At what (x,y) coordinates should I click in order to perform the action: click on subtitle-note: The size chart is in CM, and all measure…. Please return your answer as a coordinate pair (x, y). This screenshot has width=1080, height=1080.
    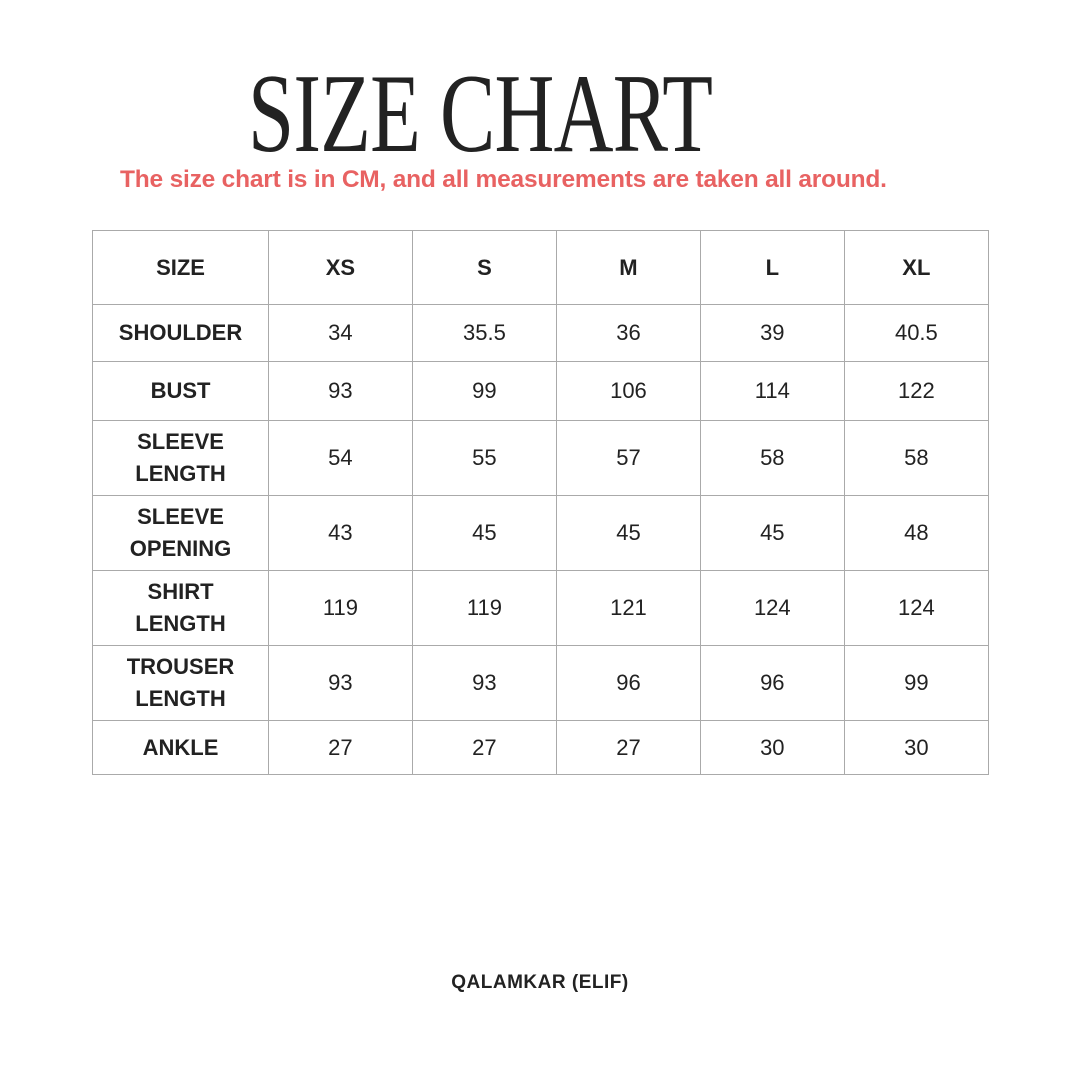
    Looking at the image, I should click on (503, 179).